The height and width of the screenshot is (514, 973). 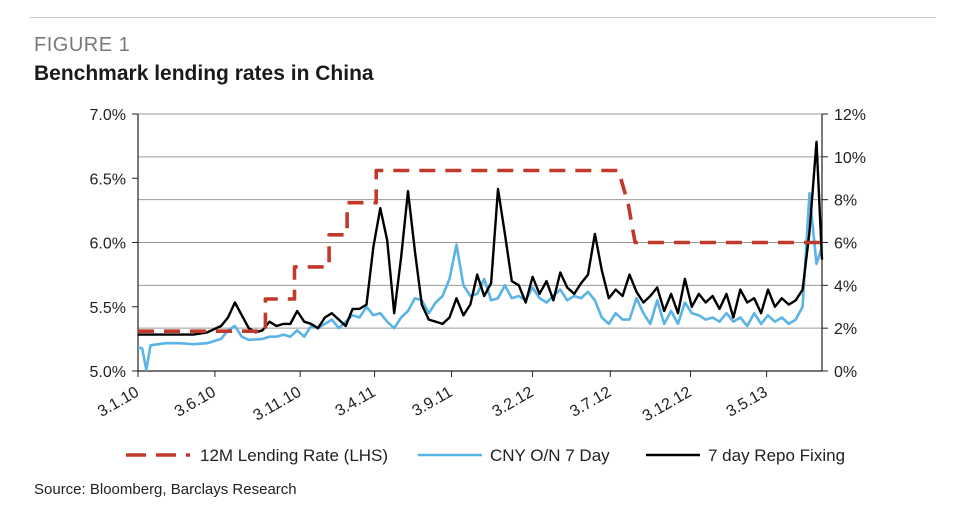 What do you see at coordinates (204, 73) in the screenshot?
I see `chart-title: Benchmark lending rates in China` at bounding box center [204, 73].